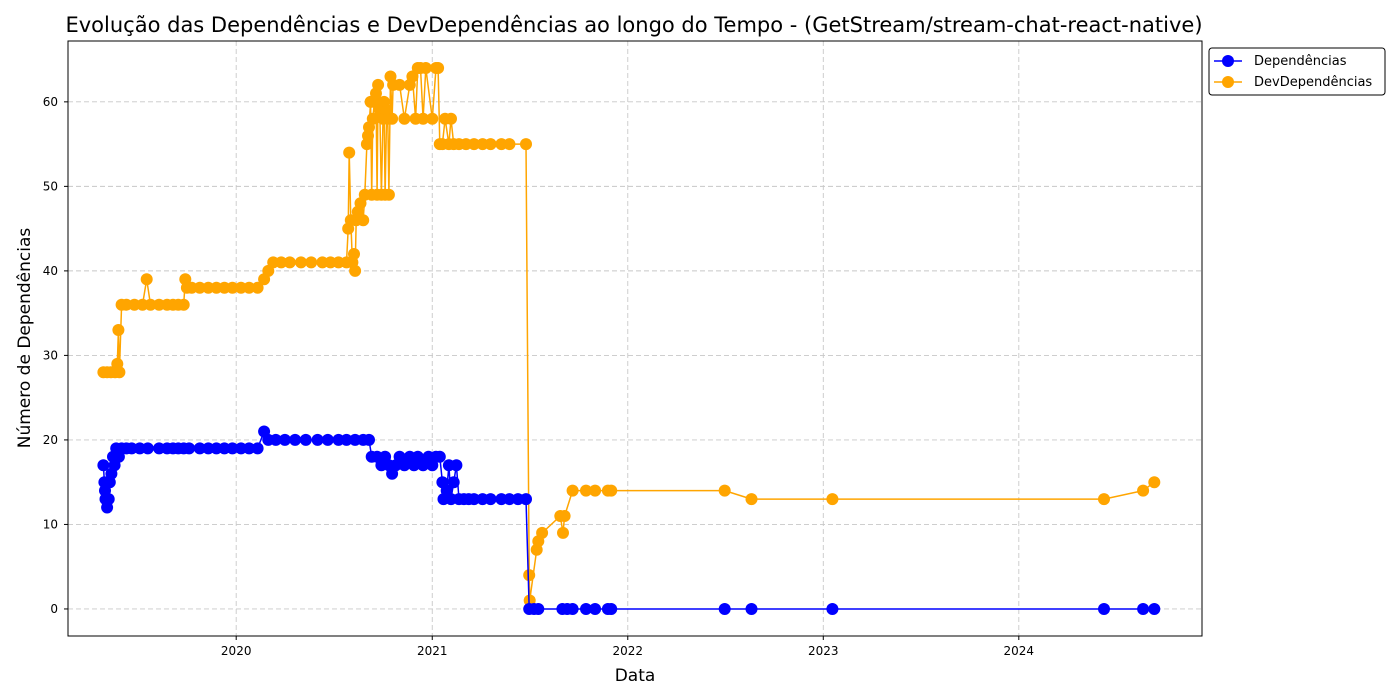 This screenshot has width=1400, height=700. What do you see at coordinates (432, 651) in the screenshot?
I see `x-tick-label: 2021` at bounding box center [432, 651].